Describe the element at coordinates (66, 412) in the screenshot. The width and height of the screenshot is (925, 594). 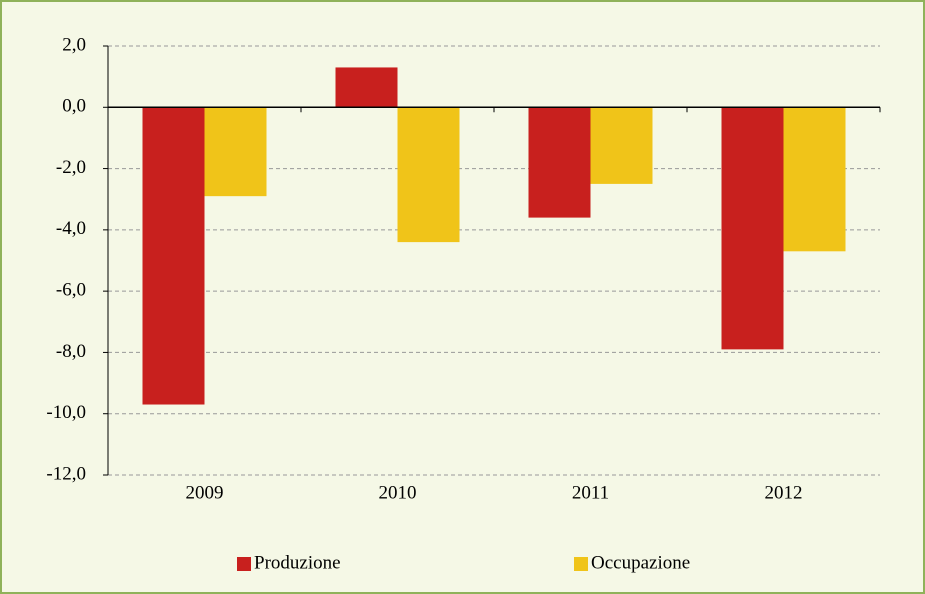
I see `y-tick-label: -10,0` at that location.